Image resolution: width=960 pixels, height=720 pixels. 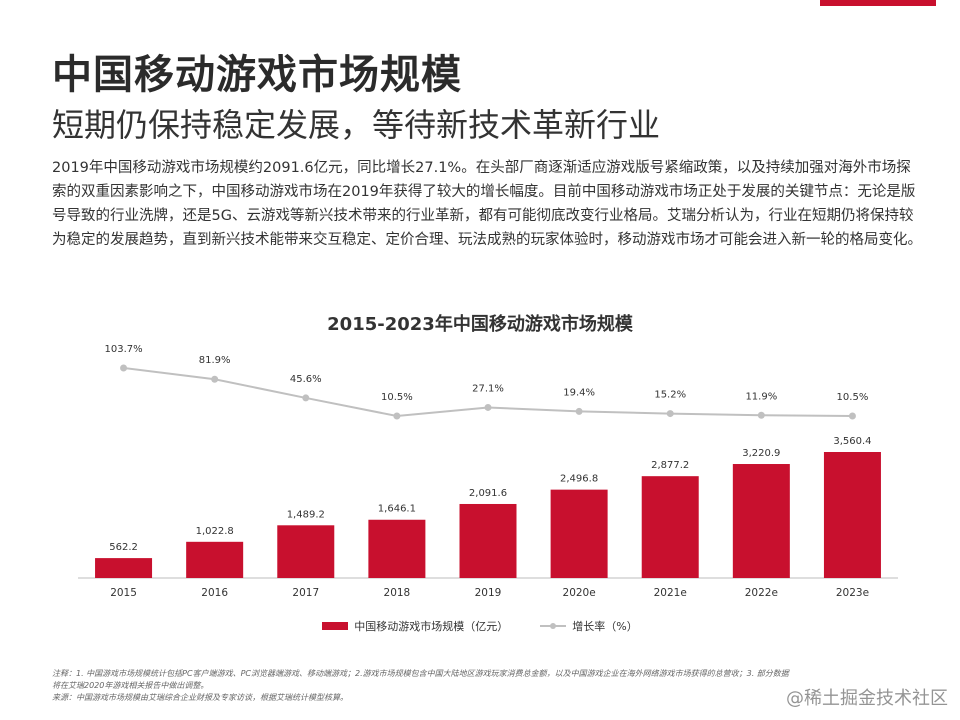 I want to click on bar-value-label-2019: 2,091.6, so click(x=488, y=493).